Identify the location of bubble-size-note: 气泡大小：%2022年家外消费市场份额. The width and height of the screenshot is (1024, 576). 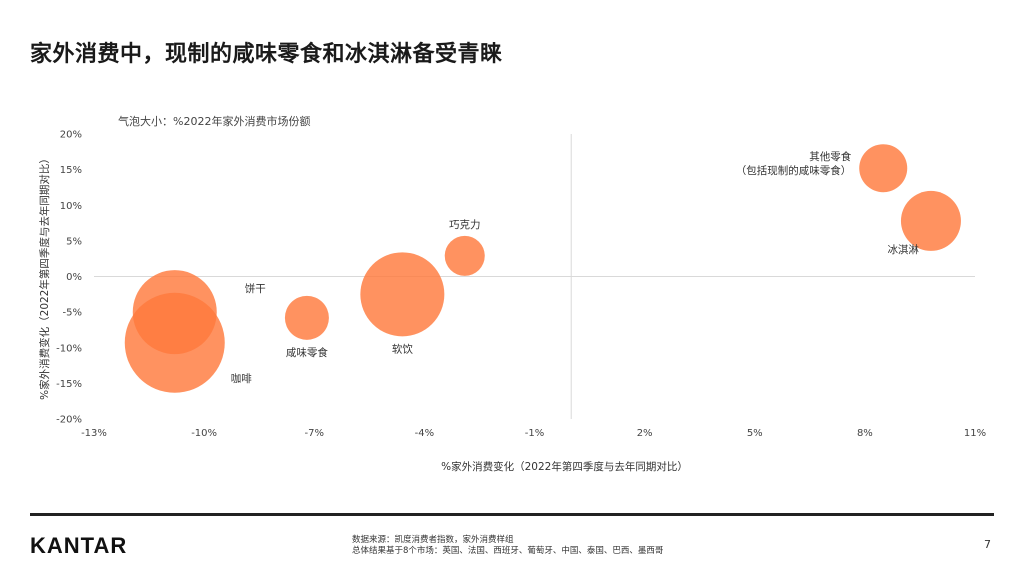
(214, 121).